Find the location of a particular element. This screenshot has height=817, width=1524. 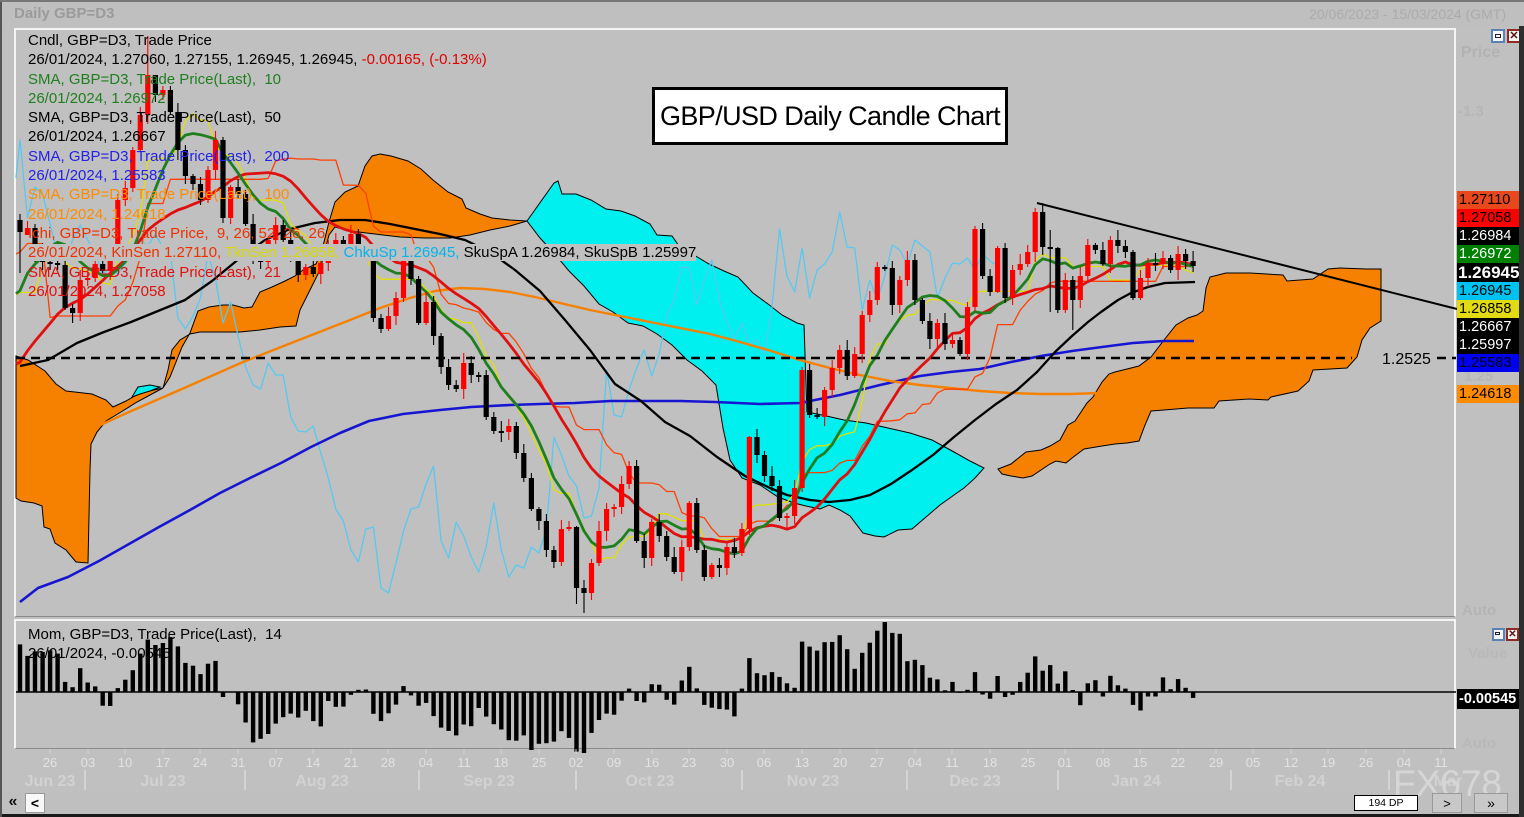

svg-text: 05 is located at coordinates (1253, 762).